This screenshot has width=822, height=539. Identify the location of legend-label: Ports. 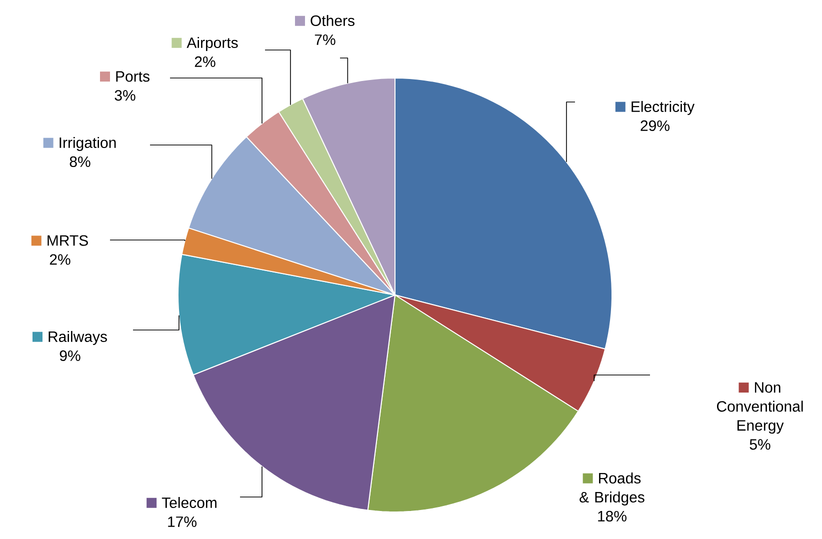
(133, 76).